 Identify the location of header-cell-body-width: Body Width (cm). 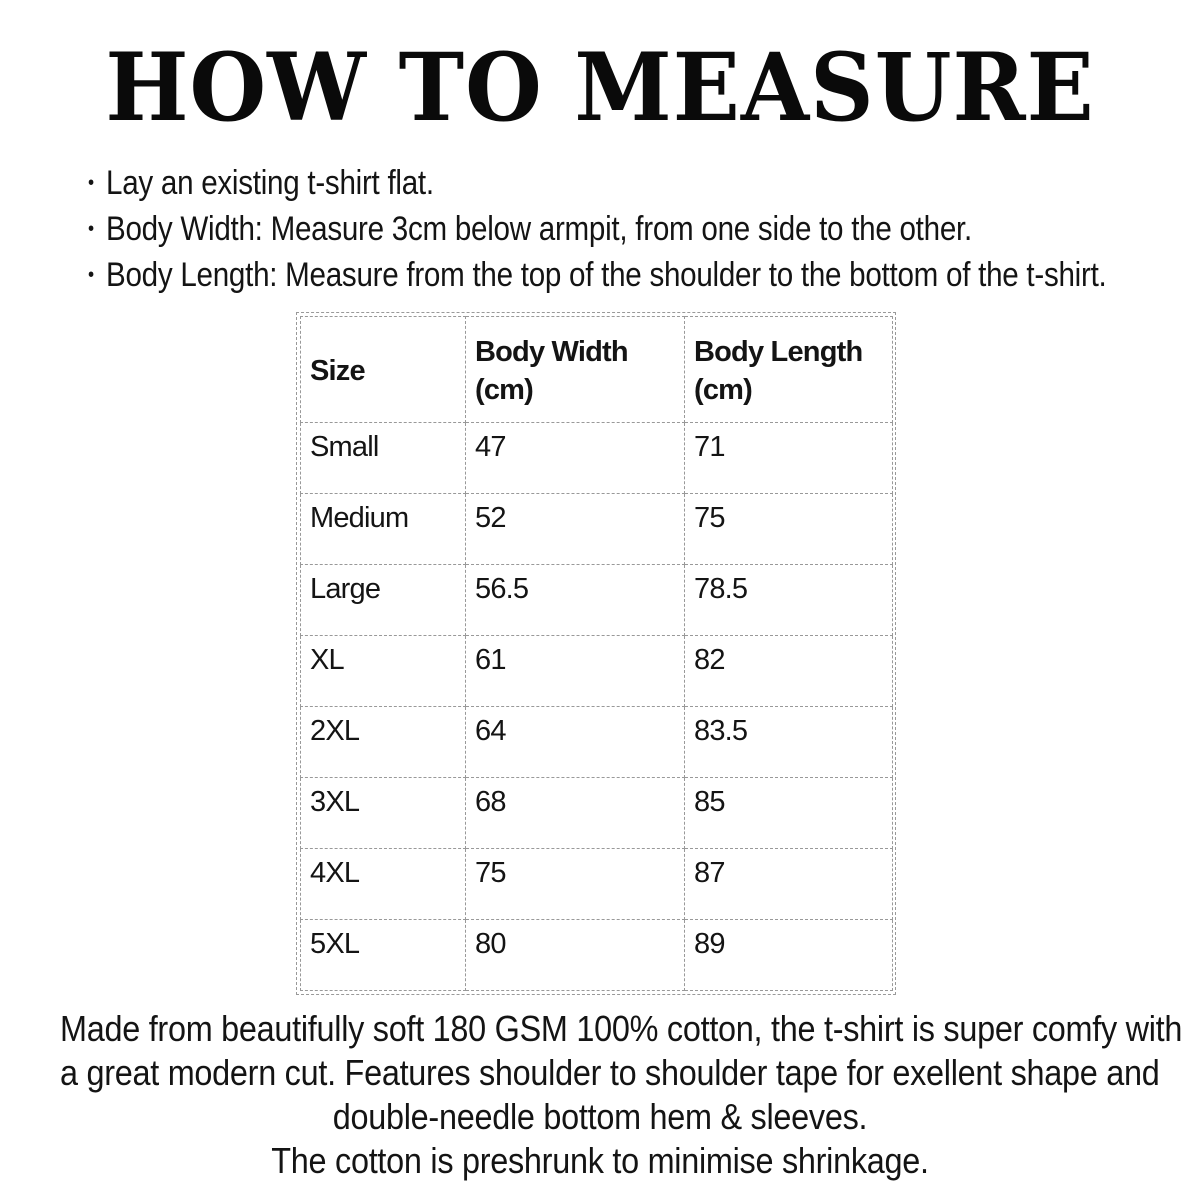
(575, 369).